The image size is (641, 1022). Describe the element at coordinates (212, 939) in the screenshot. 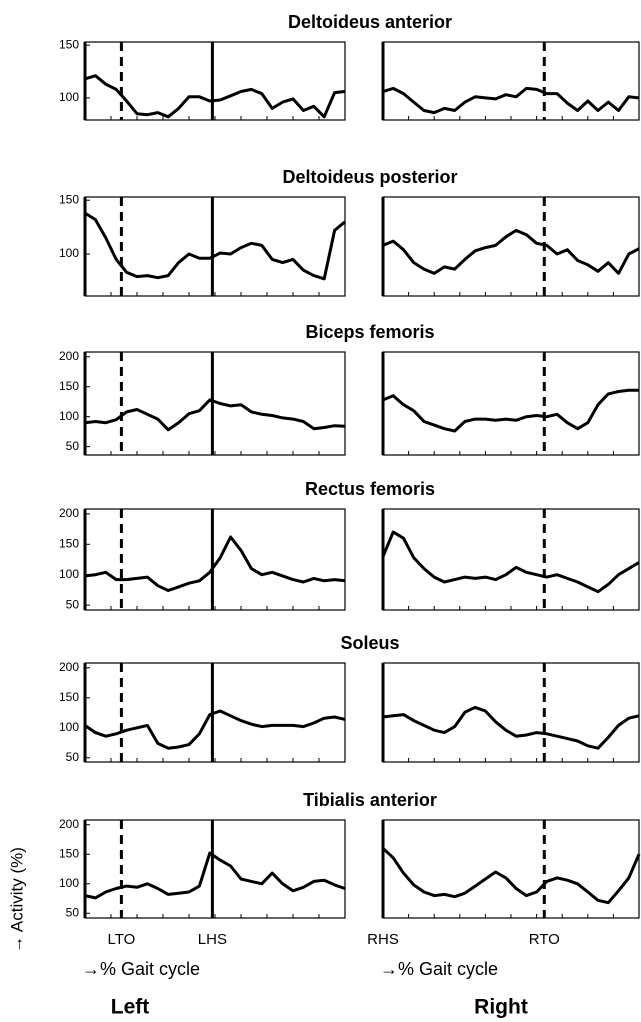

I see `event-label: LHS` at that location.